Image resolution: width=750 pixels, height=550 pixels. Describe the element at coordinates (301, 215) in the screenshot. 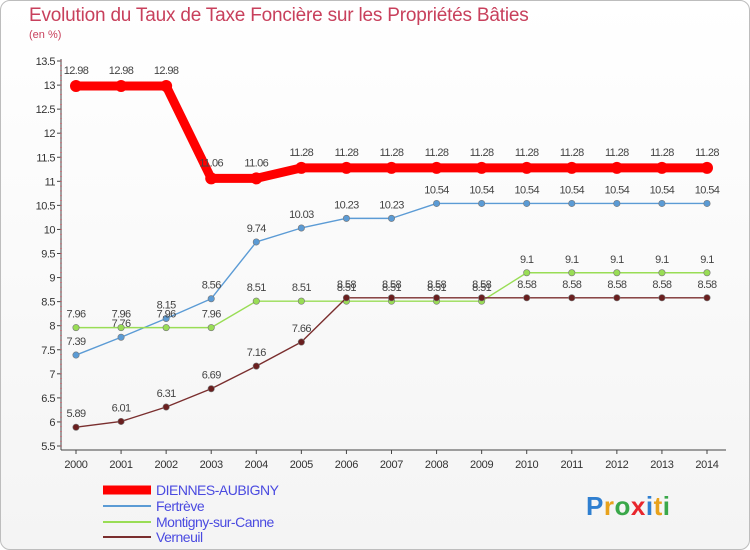

I see `data-label: 10.03` at that location.